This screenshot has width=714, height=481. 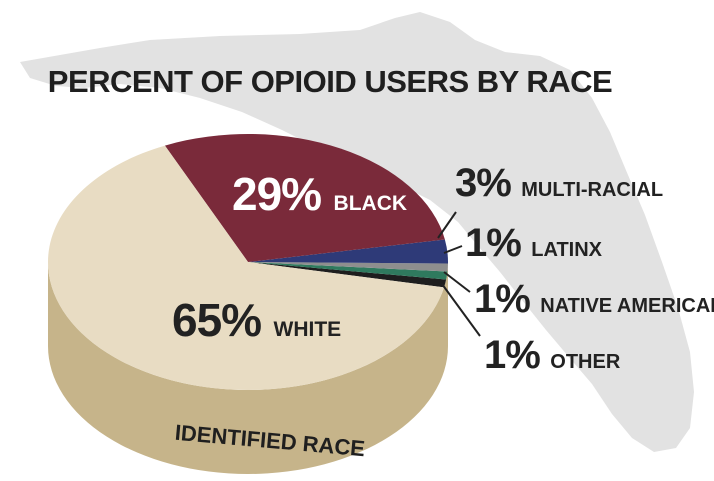 I want to click on leader-line-native-american, so click(x=457, y=282).